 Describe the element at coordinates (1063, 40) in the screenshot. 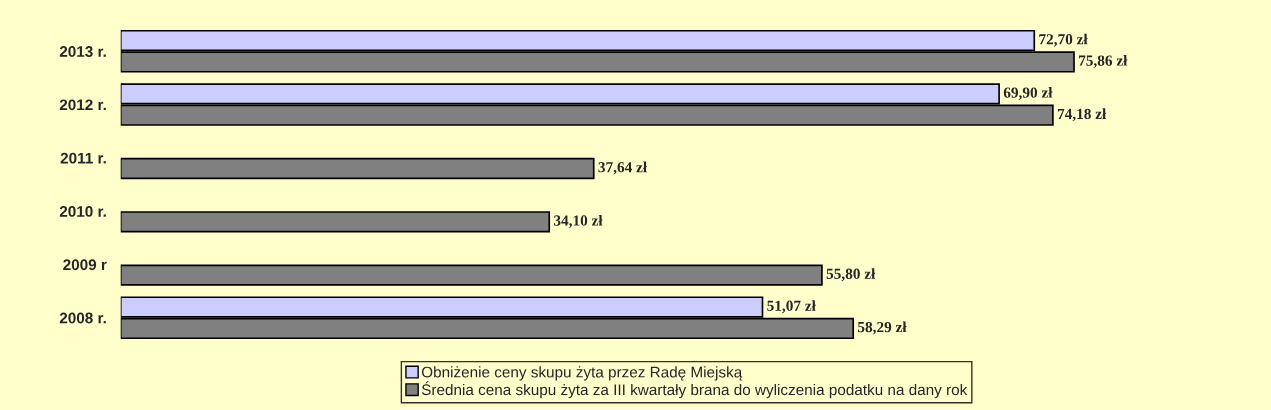

I see `data-label: 72,70 zł` at that location.